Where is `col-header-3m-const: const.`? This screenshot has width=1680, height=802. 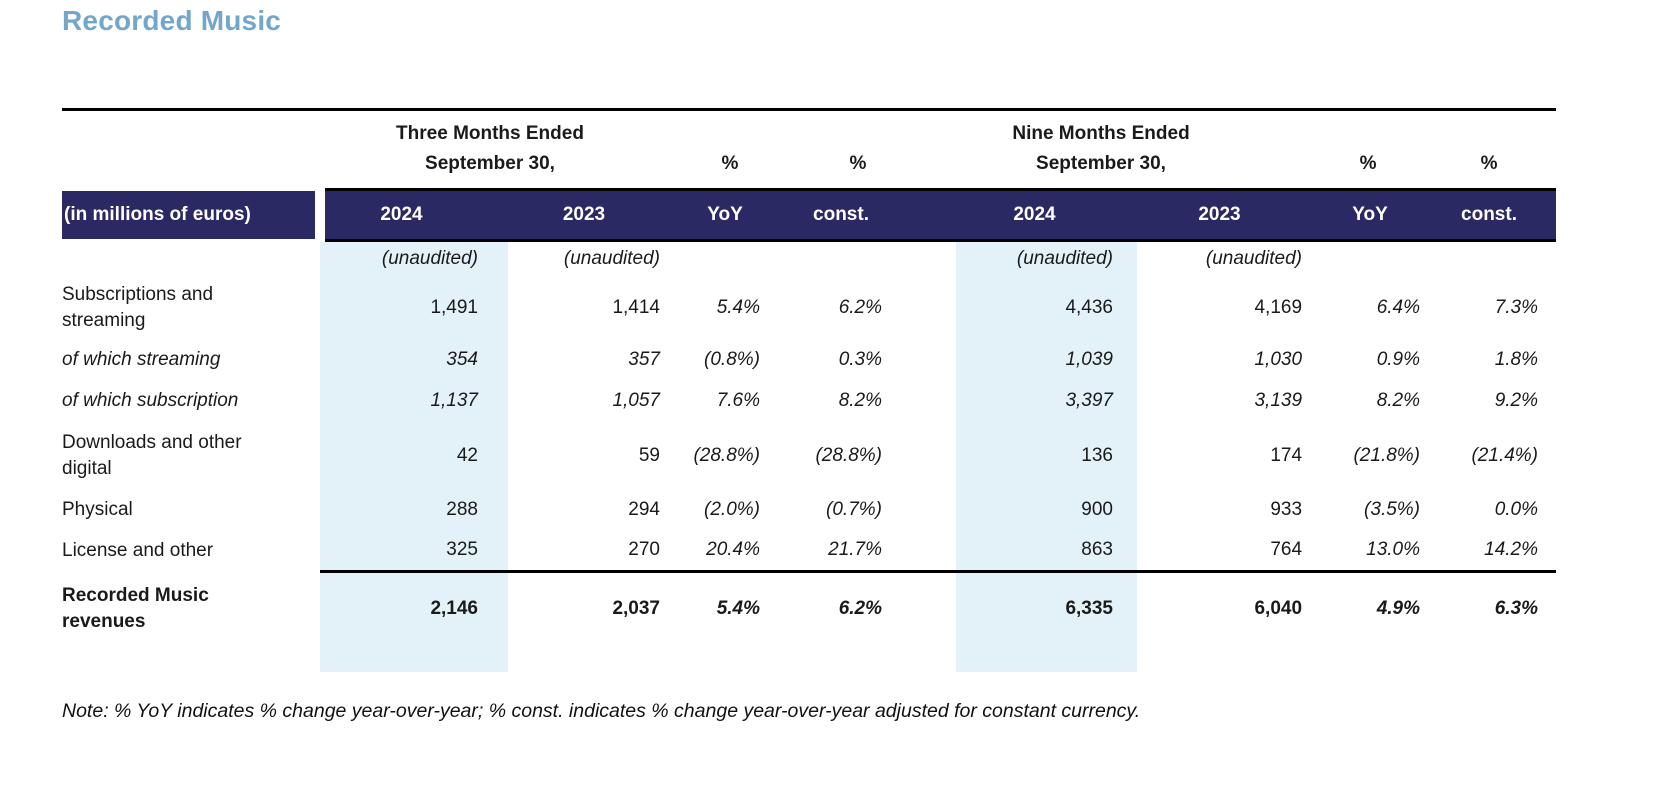 col-header-3m-const: const. is located at coordinates (878, 215).